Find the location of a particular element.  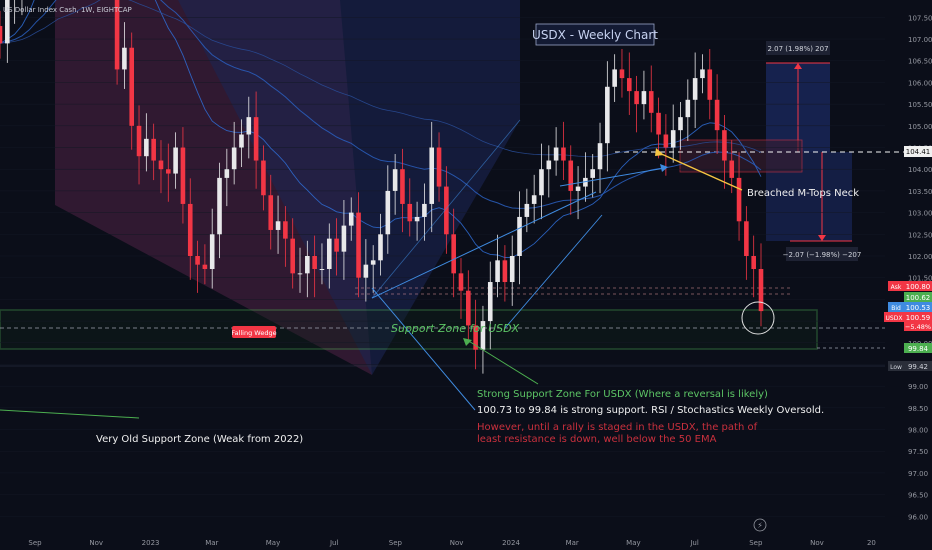

y-tick-label: 104.00 is located at coordinates (920, 170).